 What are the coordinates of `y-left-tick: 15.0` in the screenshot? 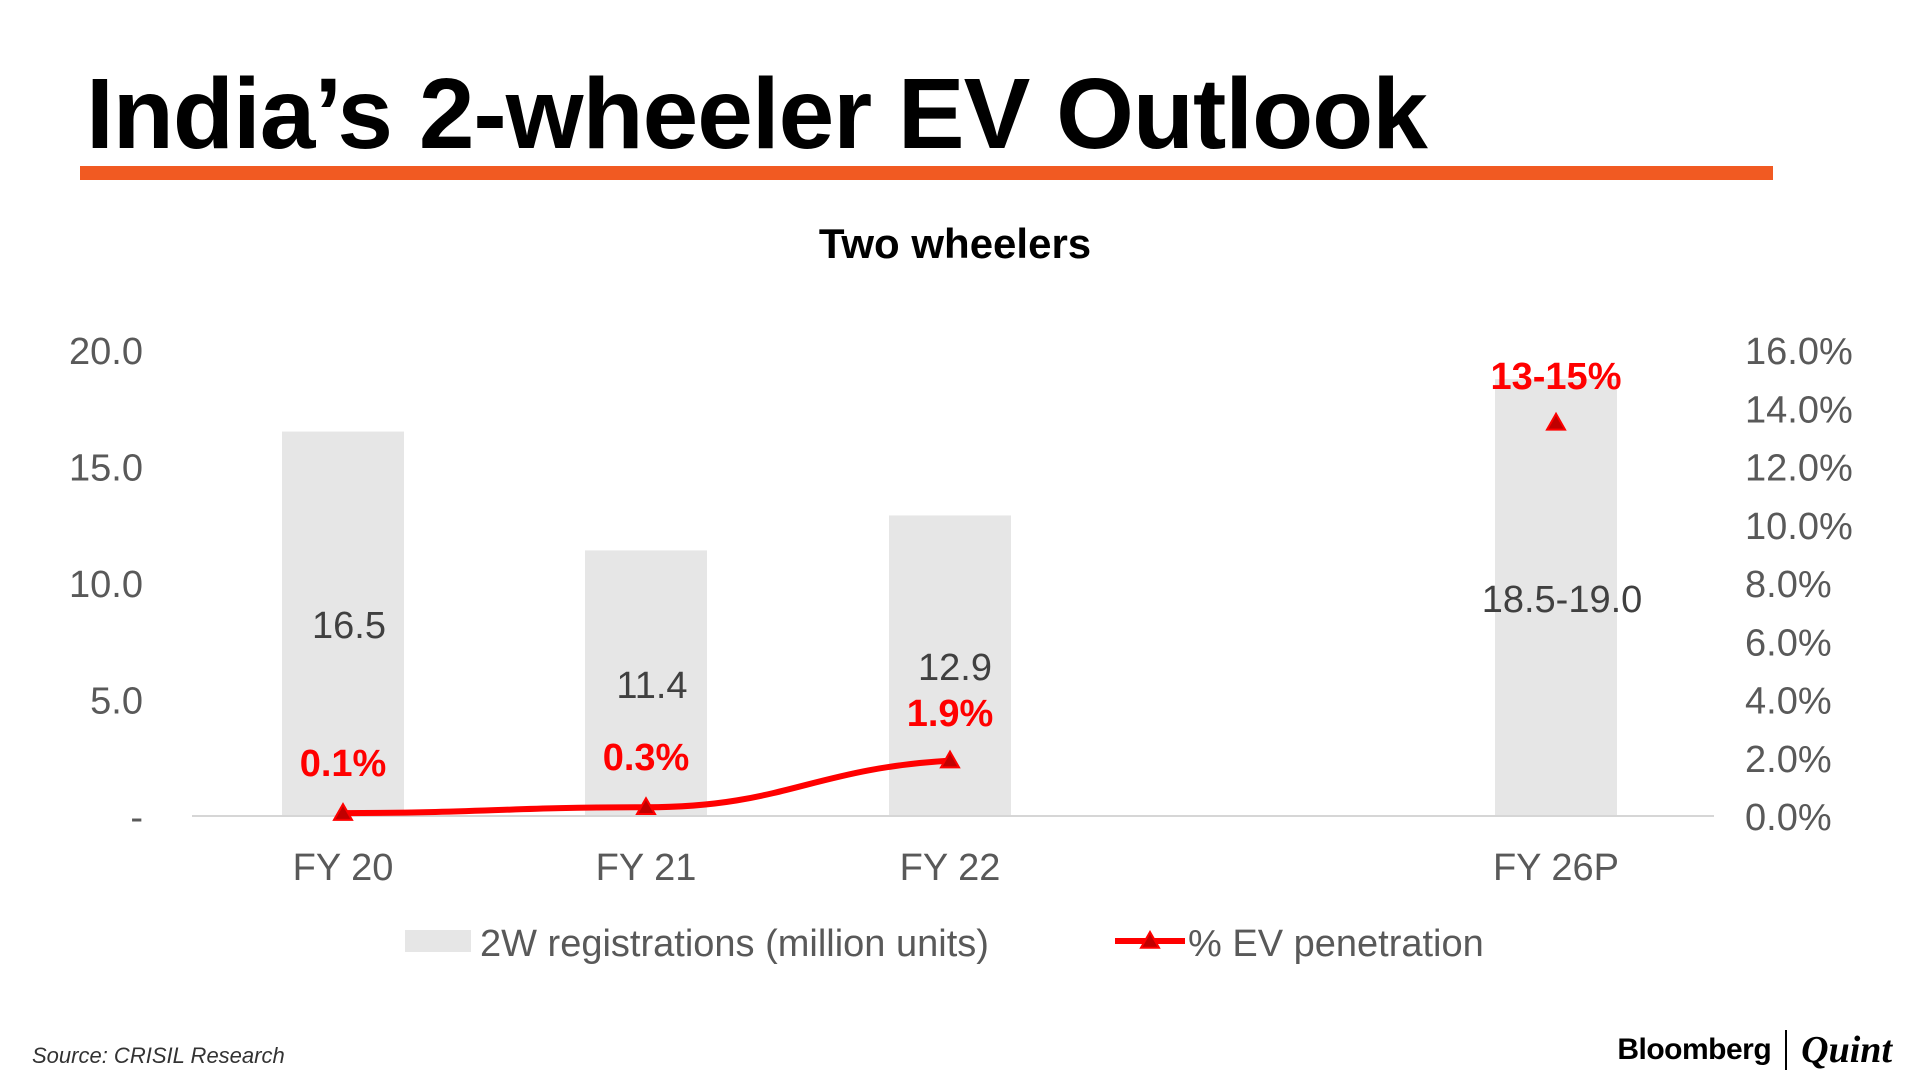 It's located at (106, 469).